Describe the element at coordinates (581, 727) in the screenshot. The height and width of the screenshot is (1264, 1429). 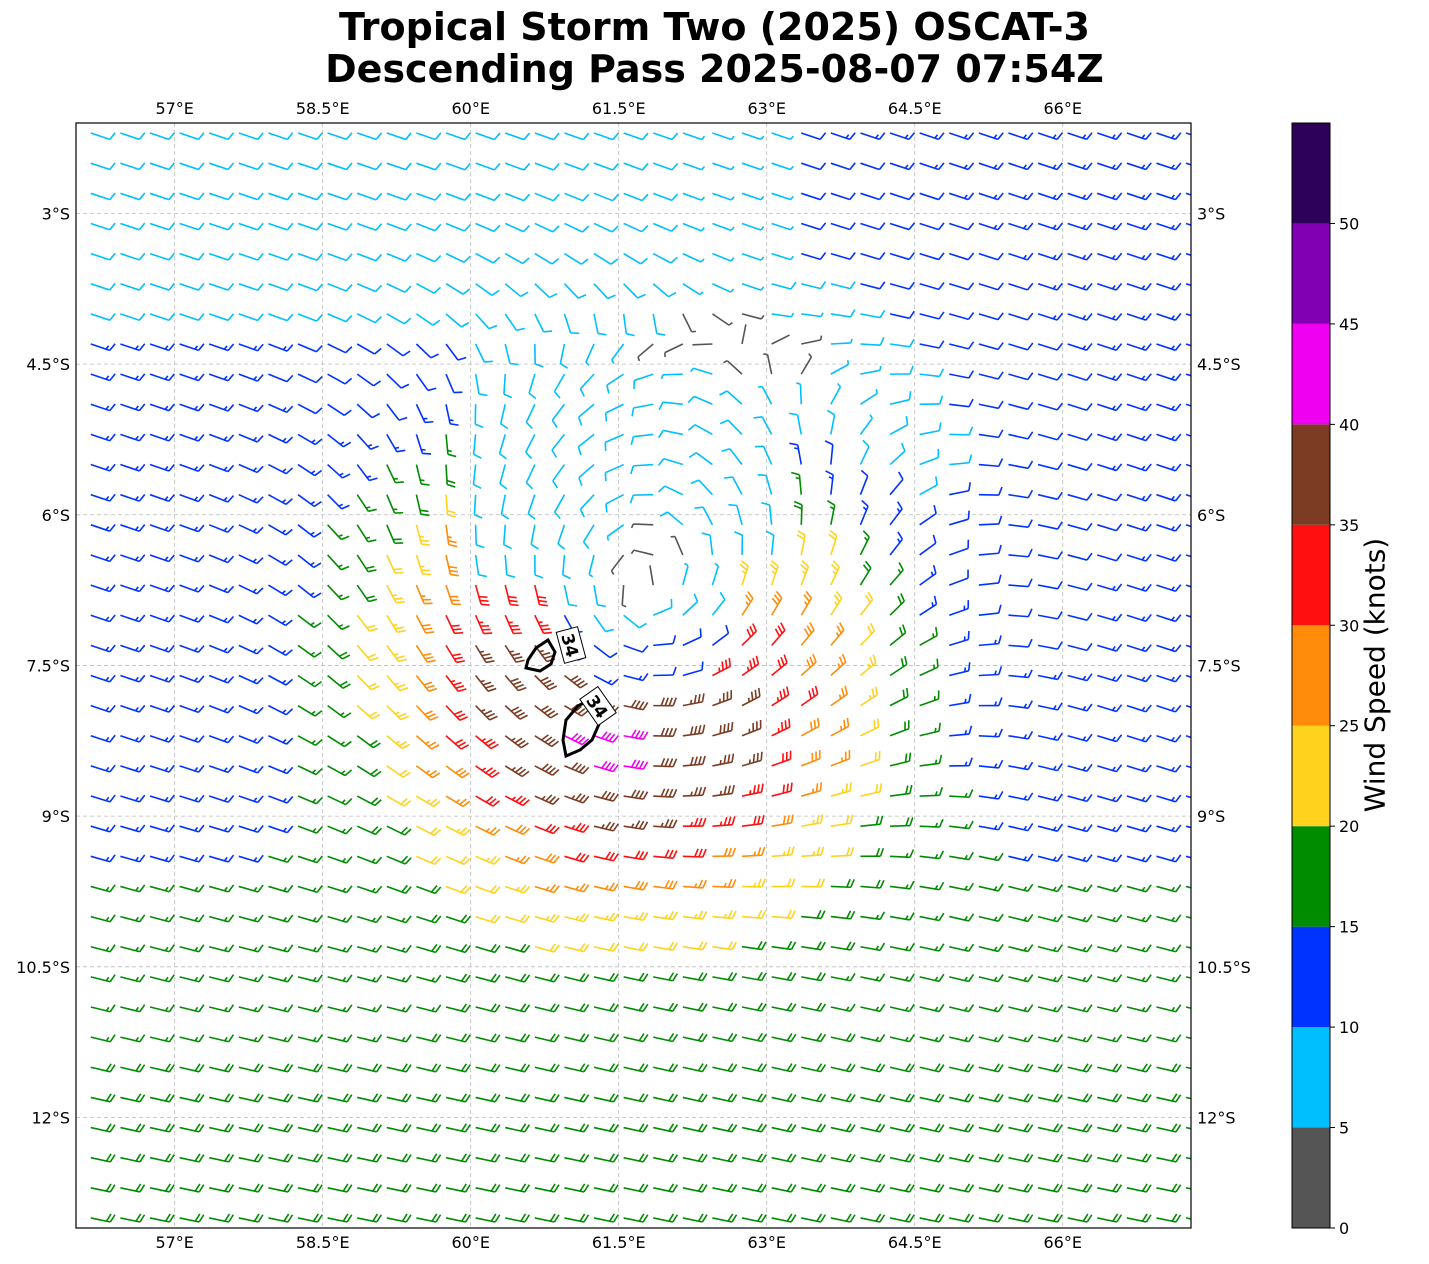
I see `contour-34kt-south` at that location.